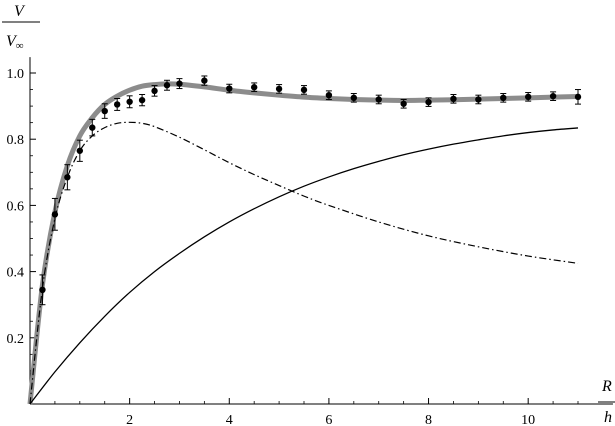  What do you see at coordinates (16, 74) in the screenshot?
I see `y-tick-label: 1.0` at bounding box center [16, 74].